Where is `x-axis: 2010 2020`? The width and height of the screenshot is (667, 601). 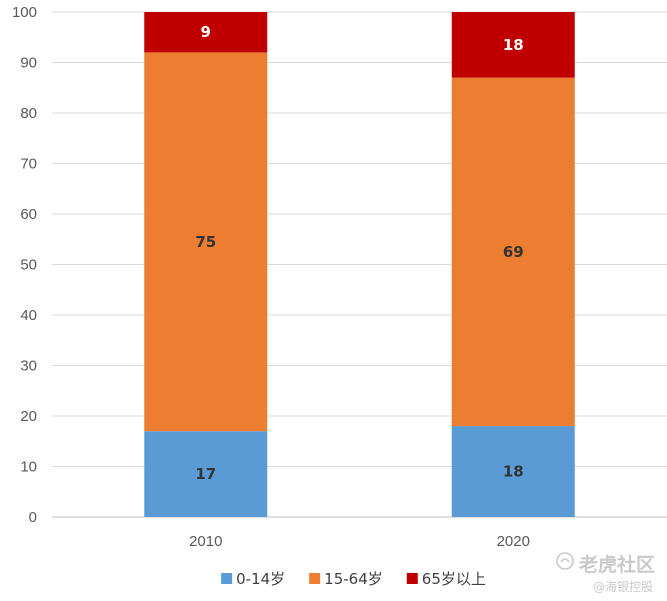 x-axis: 2010 2020 is located at coordinates (359, 541).